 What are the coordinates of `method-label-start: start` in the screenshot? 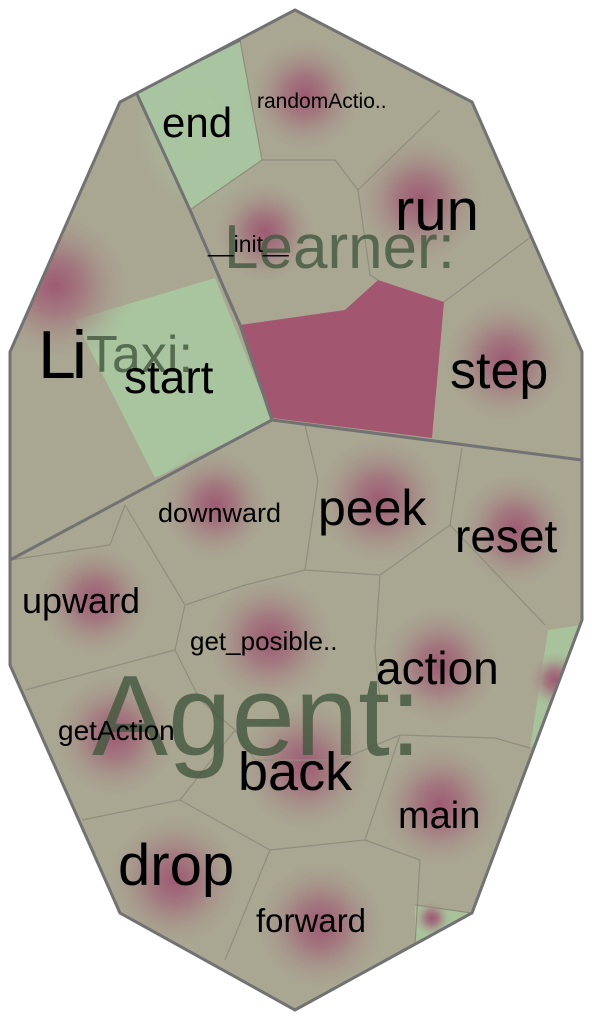 It's located at (169, 377).